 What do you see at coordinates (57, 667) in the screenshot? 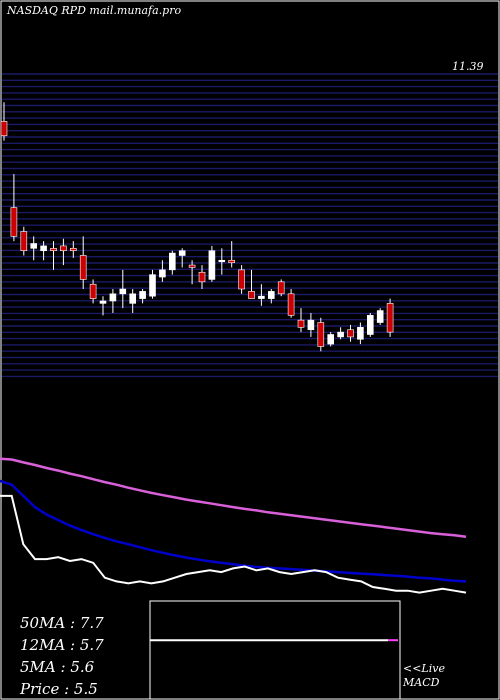
I see `legend-ma5: 5MA : 5.6` at bounding box center [57, 667].